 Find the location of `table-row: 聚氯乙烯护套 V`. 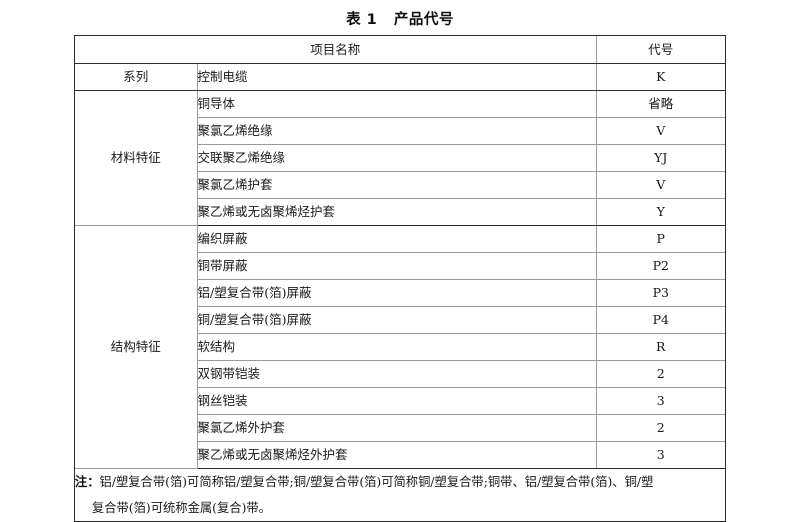

table-row: 聚氯乙烯护套 V is located at coordinates (400, 185).